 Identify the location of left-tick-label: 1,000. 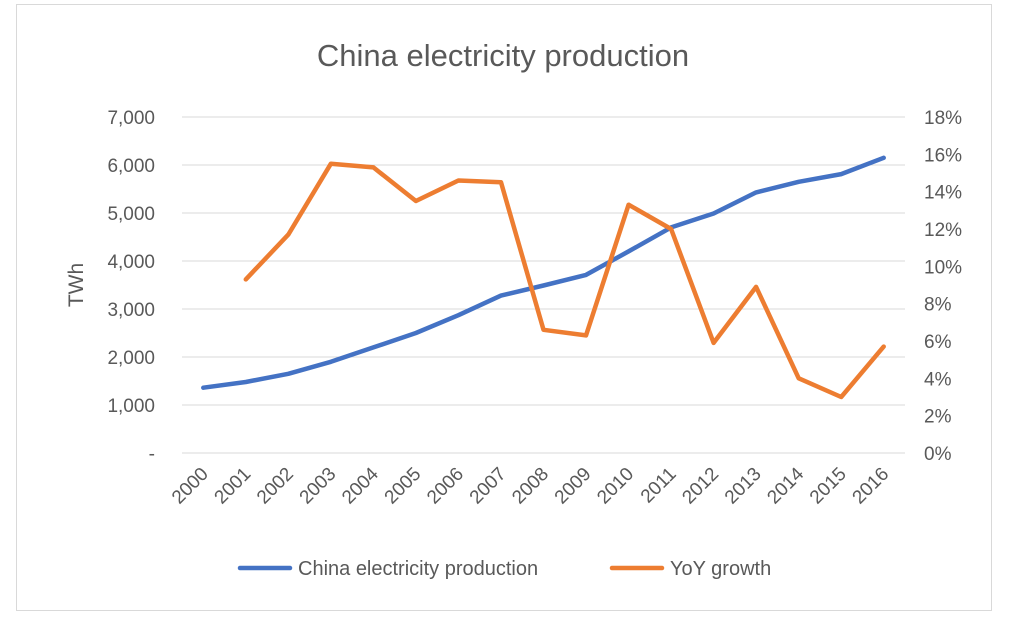
(131, 406).